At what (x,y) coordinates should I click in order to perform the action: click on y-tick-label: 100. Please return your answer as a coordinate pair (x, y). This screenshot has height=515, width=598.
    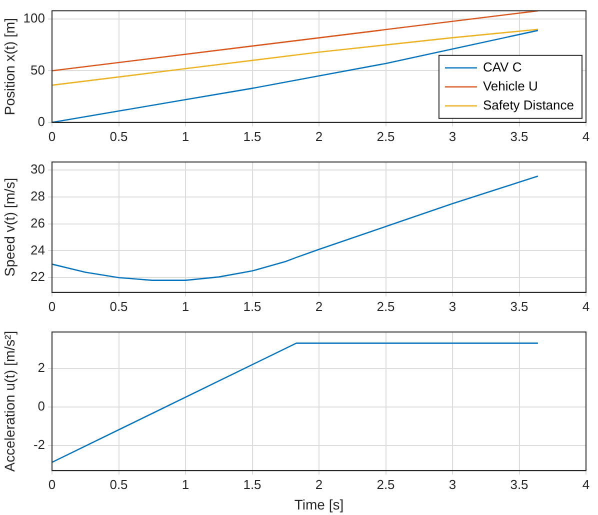
    Looking at the image, I should click on (34, 18).